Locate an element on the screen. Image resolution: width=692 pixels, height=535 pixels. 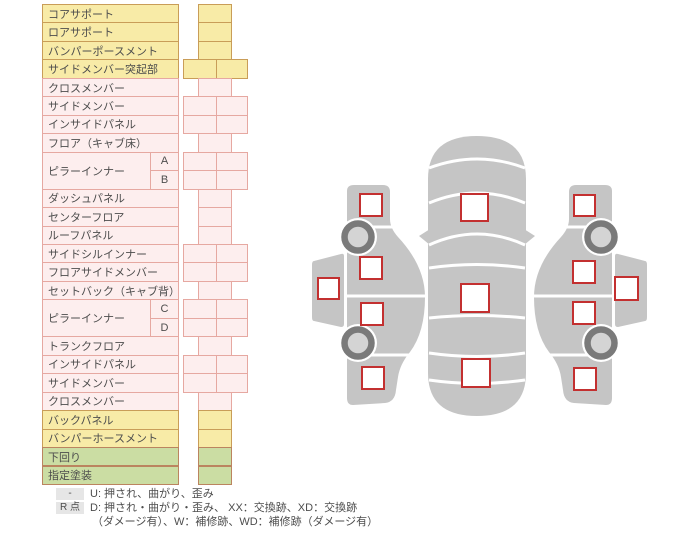
part-label: セットバック（キャブ背） is located at coordinates (110, 290).